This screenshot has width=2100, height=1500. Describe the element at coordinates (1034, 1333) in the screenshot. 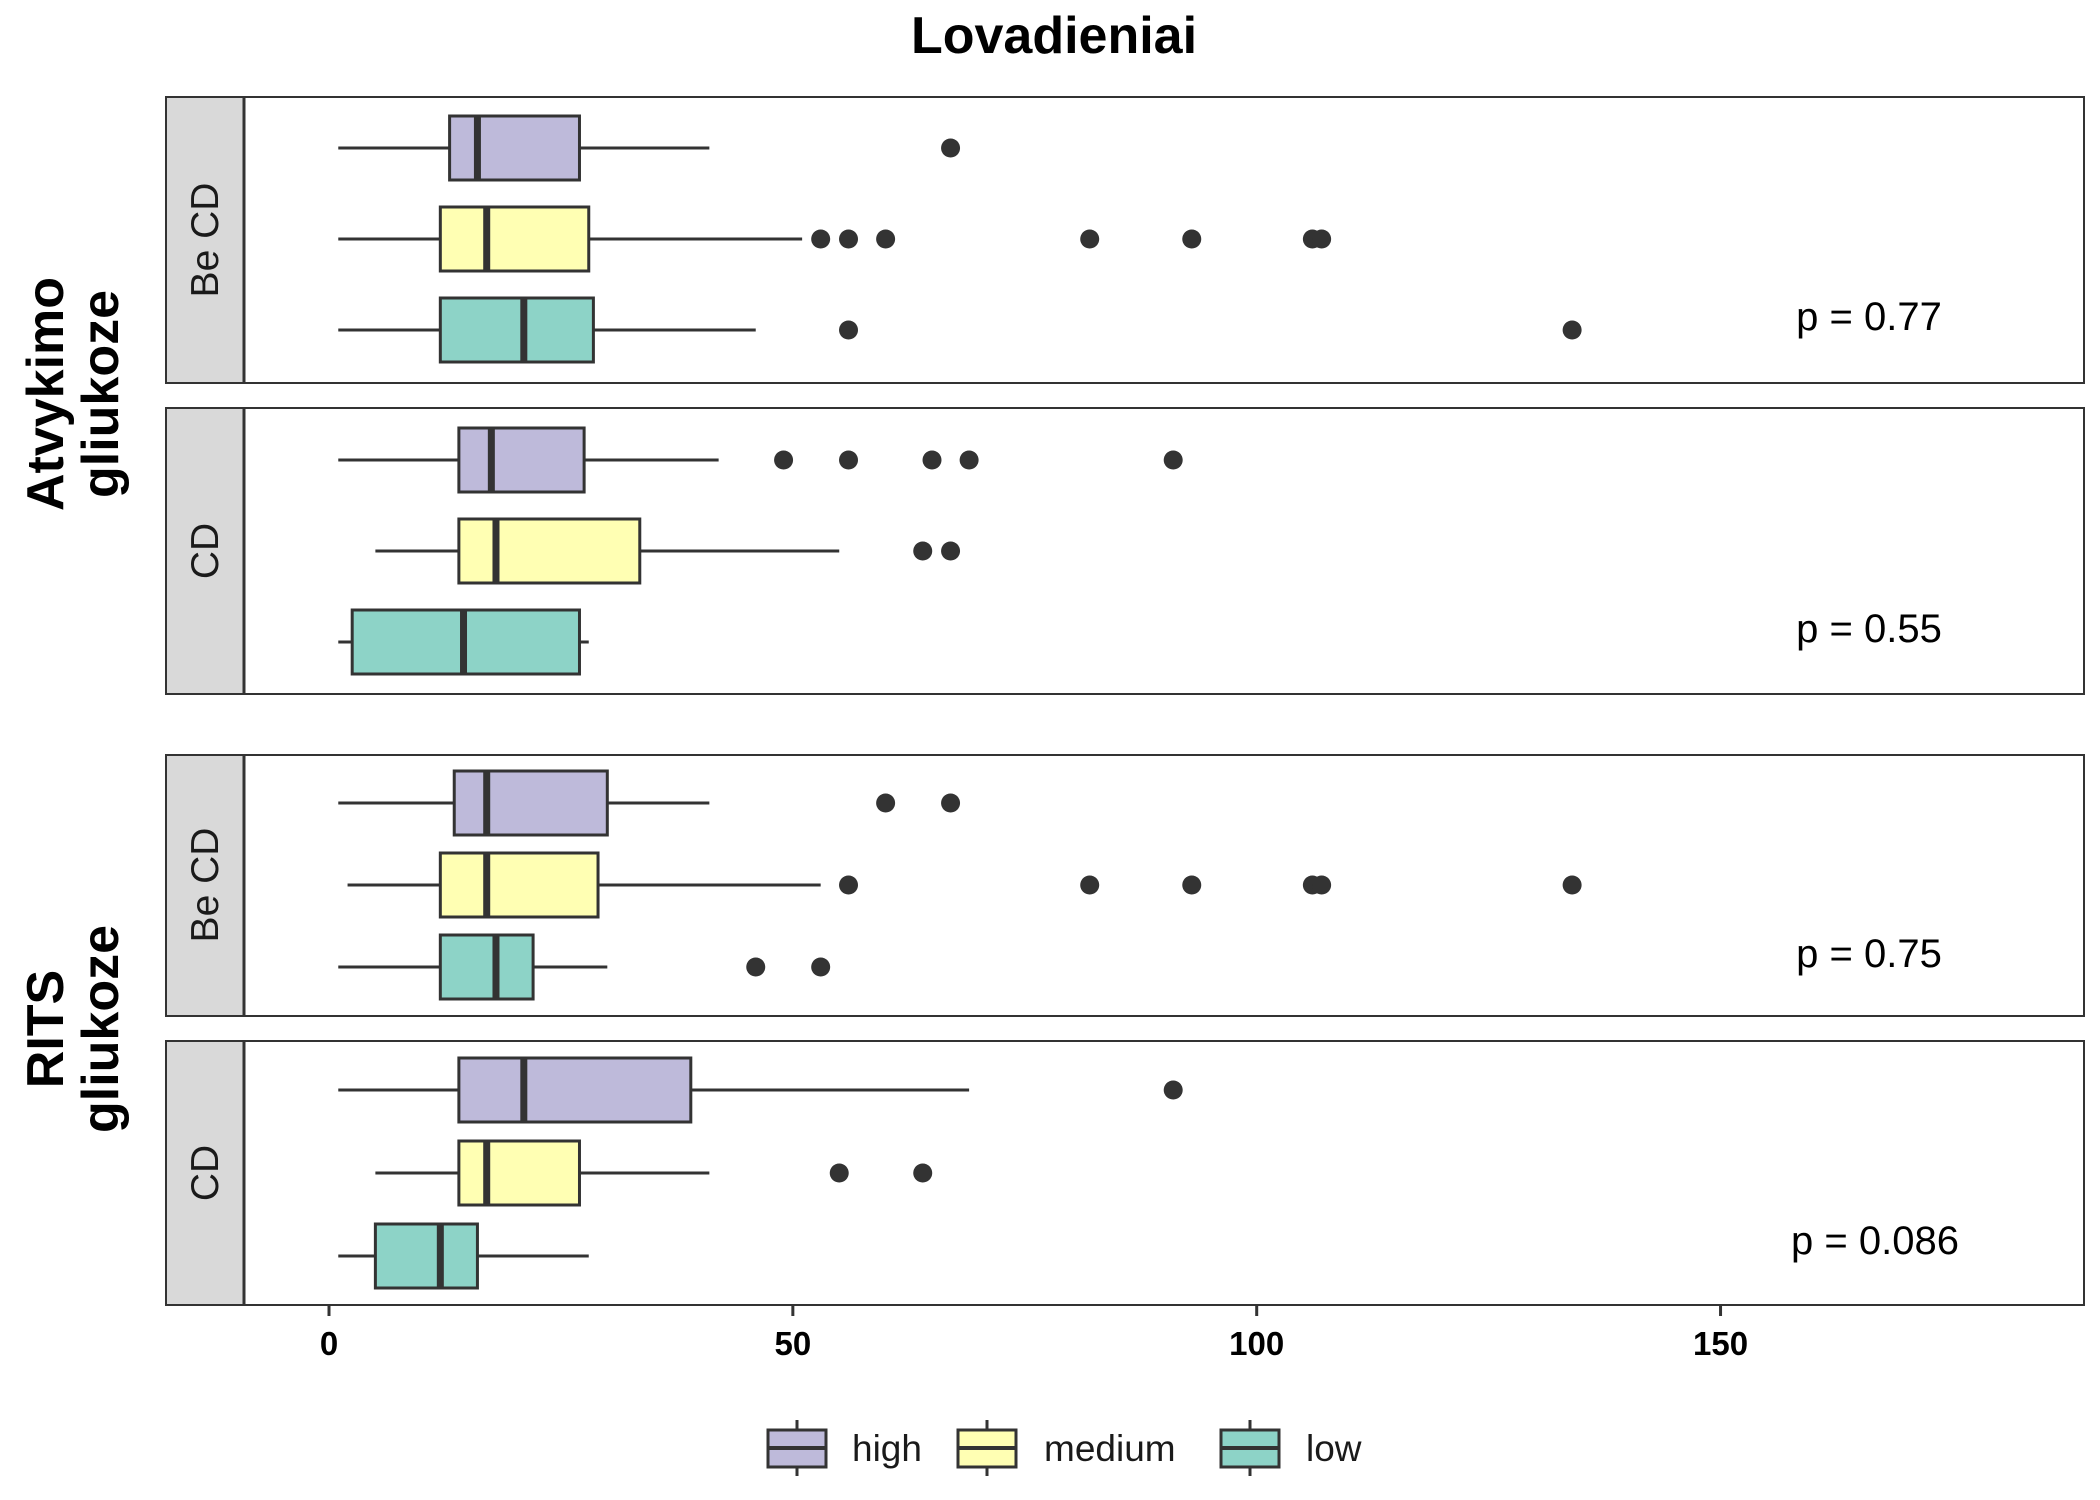

I see `x-axis: 0 50 100 150` at that location.